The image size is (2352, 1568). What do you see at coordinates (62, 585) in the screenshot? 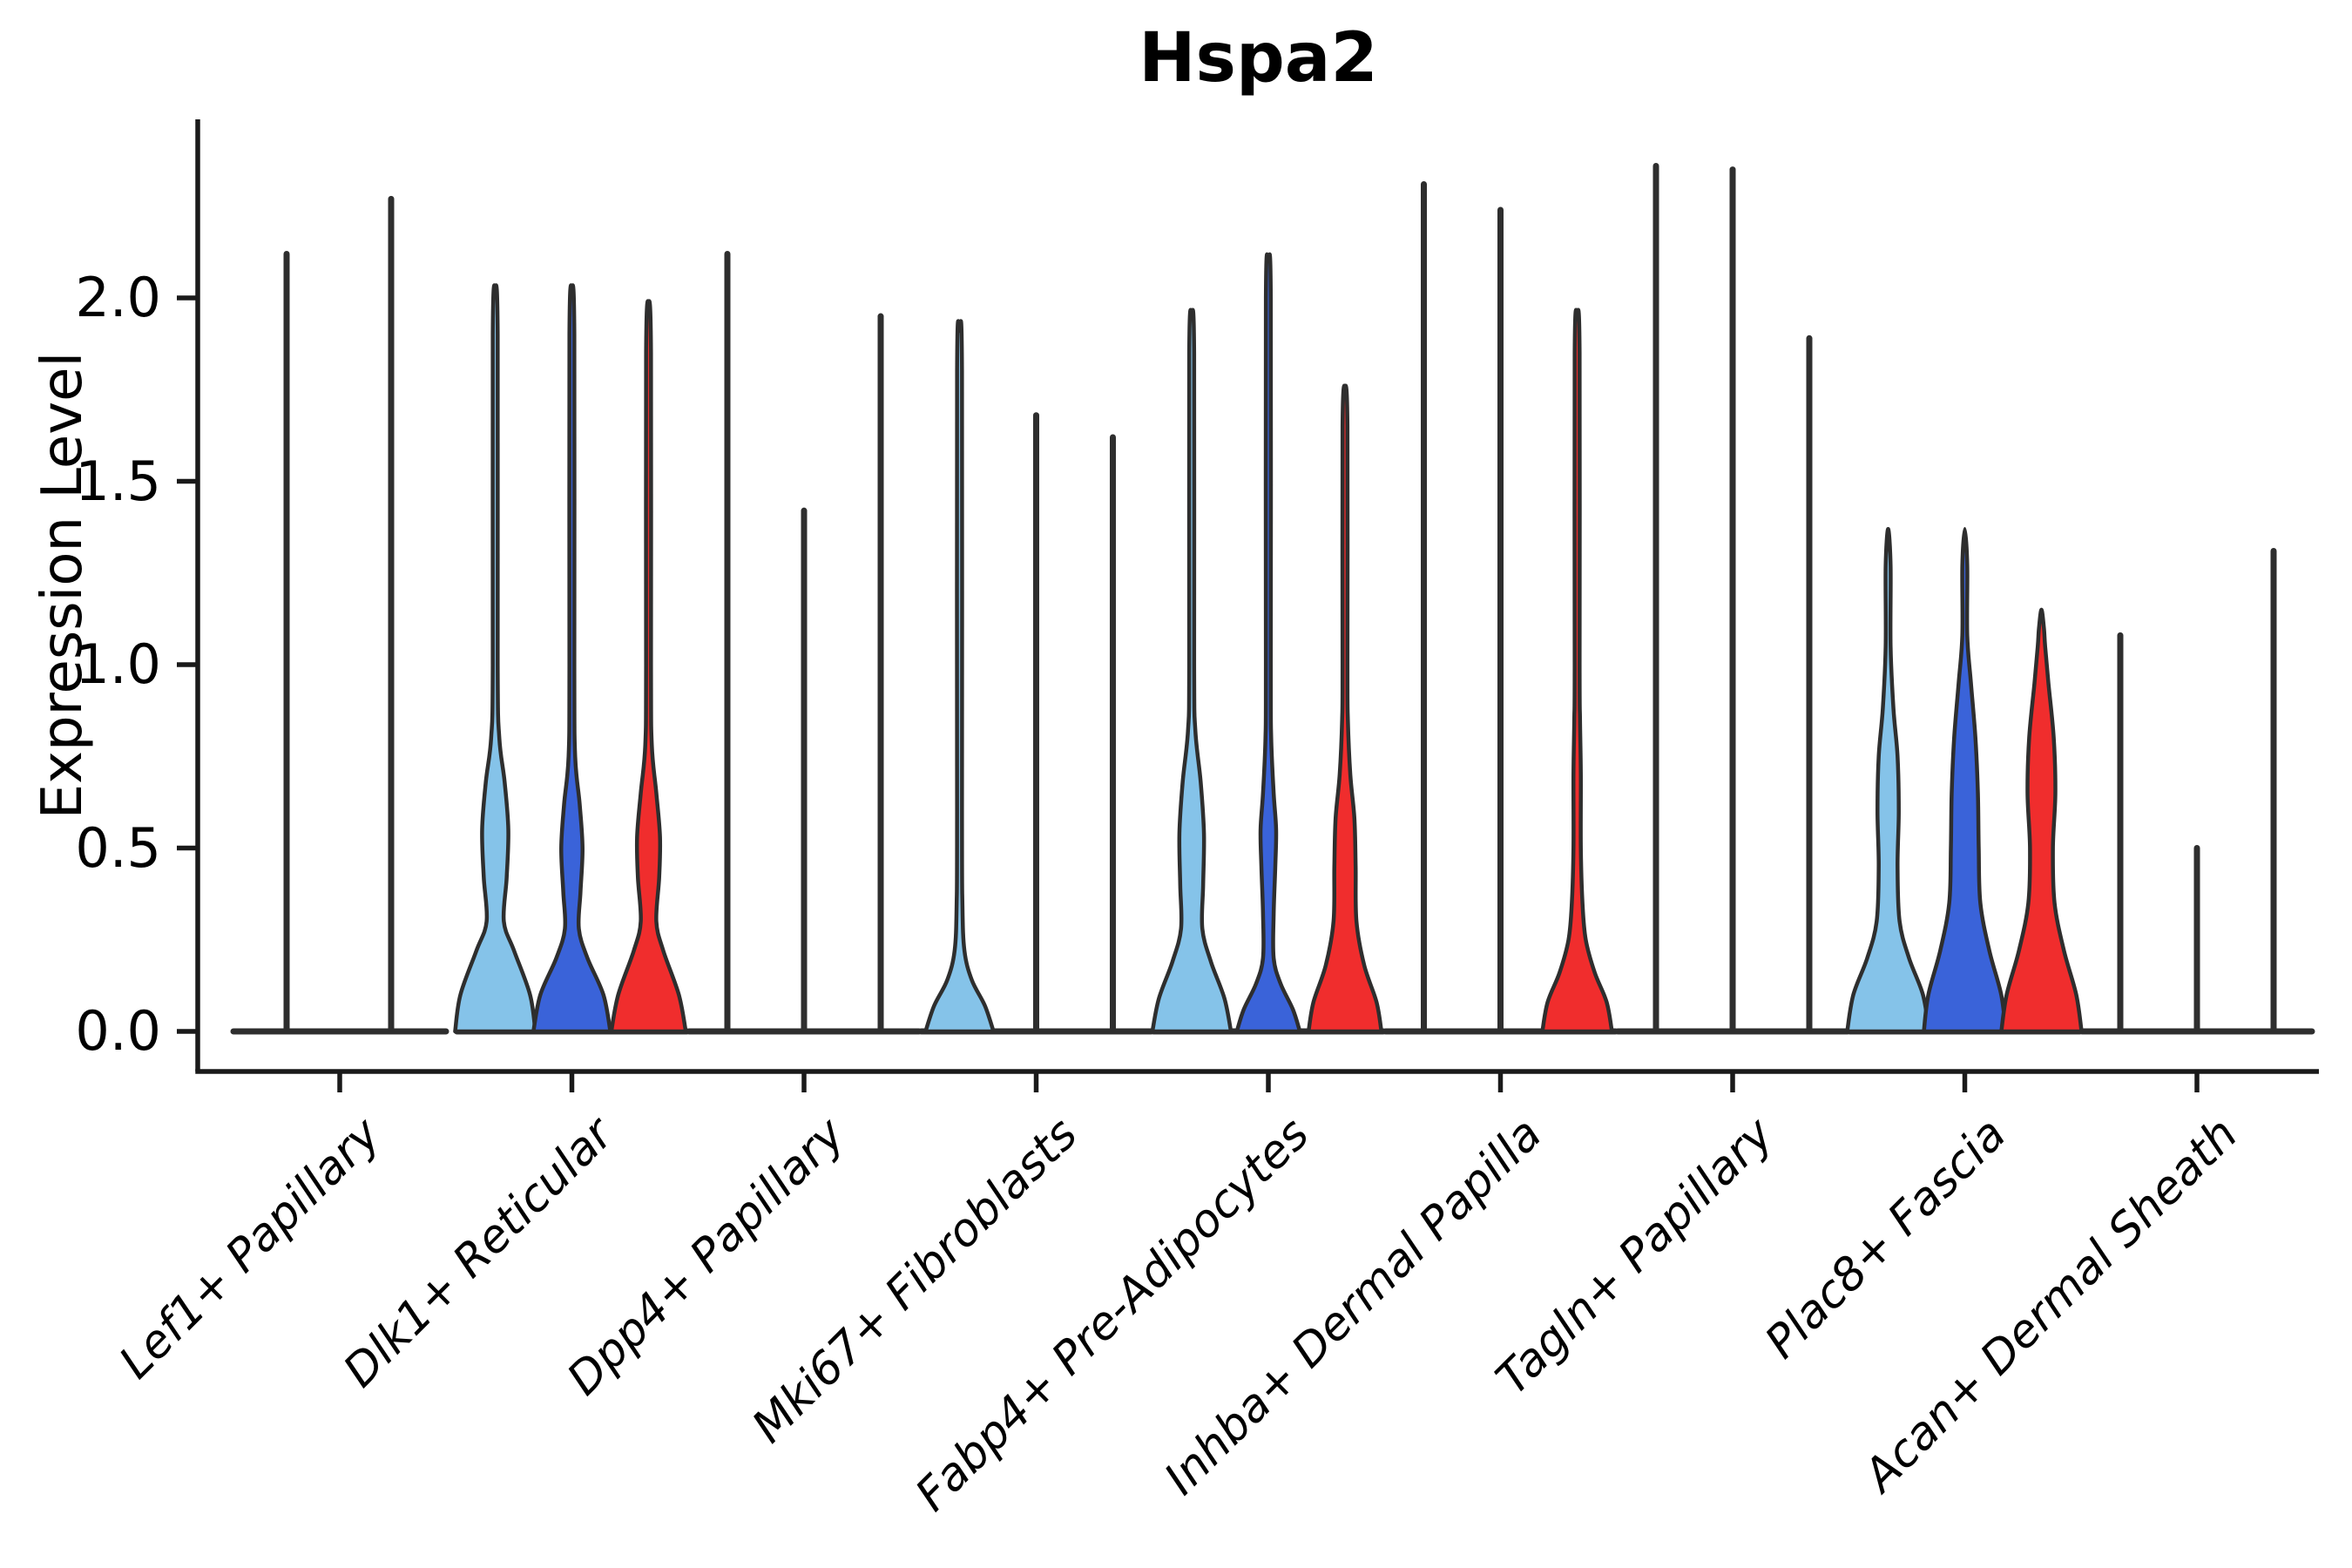
I see `y-axis-label: Expression Level` at bounding box center [62, 585].